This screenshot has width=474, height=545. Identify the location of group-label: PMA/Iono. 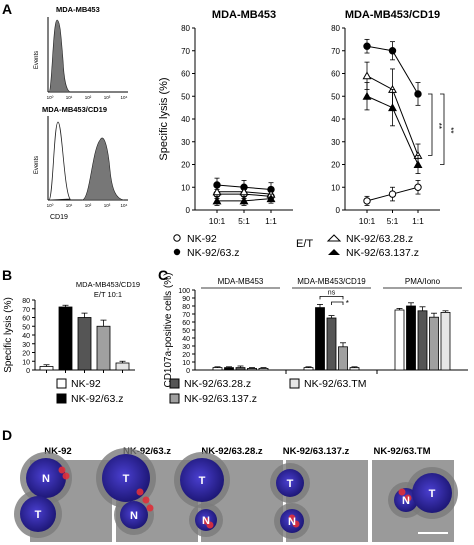
(423, 281).